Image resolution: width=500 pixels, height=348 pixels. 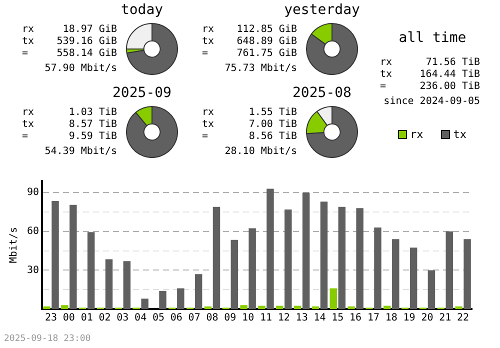 I want to click on x-tick-label: 02, so click(x=104, y=318).